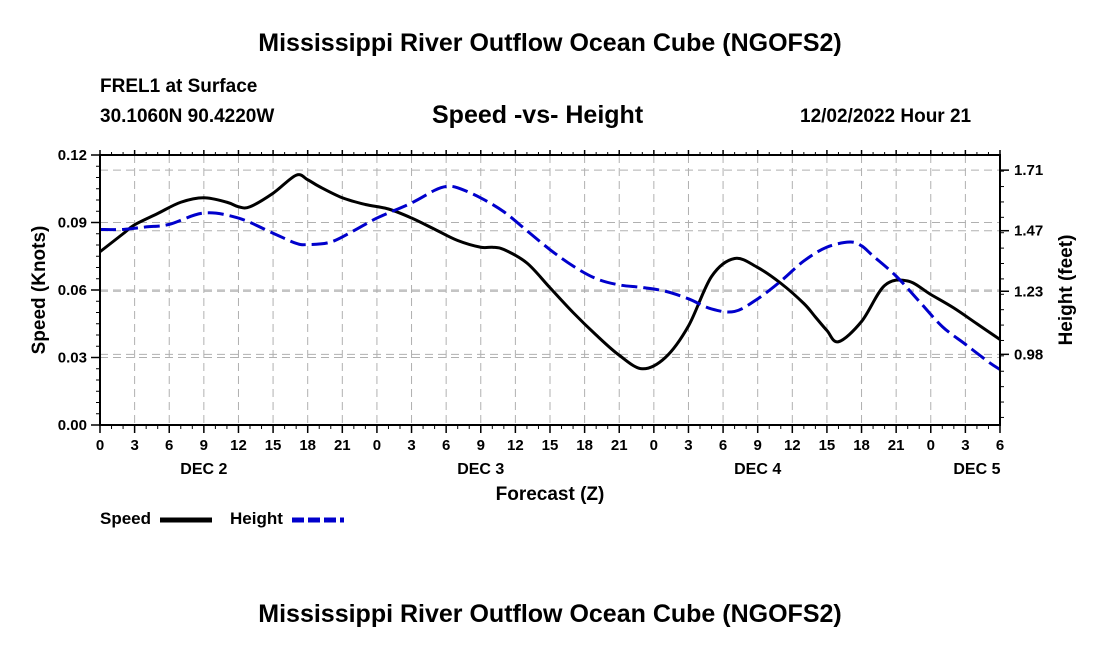  Describe the element at coordinates (886, 116) in the screenshot. I see `forecast-datetime: 12/02/2022 Hour 21` at that location.